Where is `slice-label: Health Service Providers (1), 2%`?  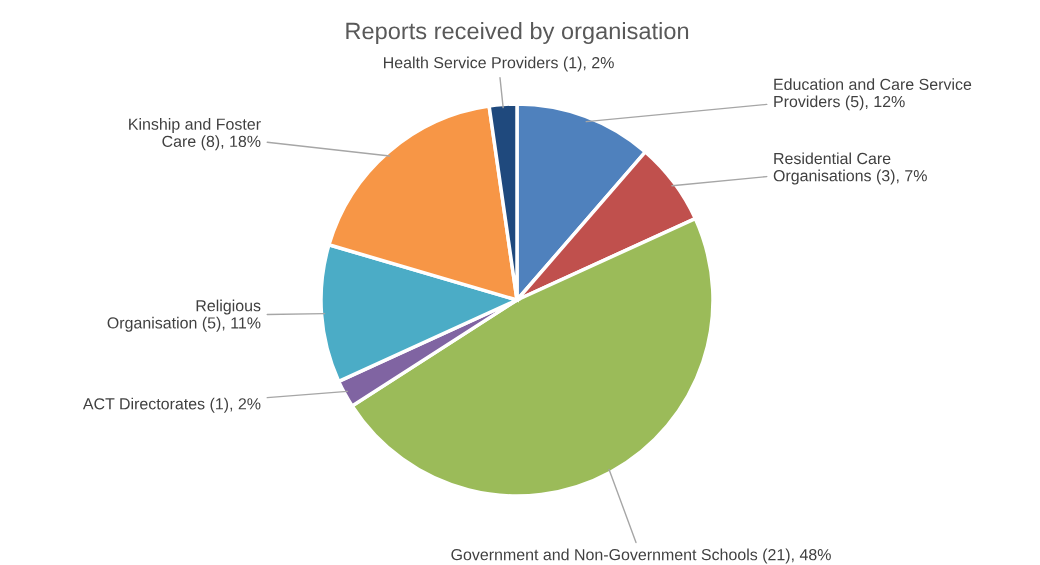
slice-label: Health Service Providers (1), 2% is located at coordinates (499, 64).